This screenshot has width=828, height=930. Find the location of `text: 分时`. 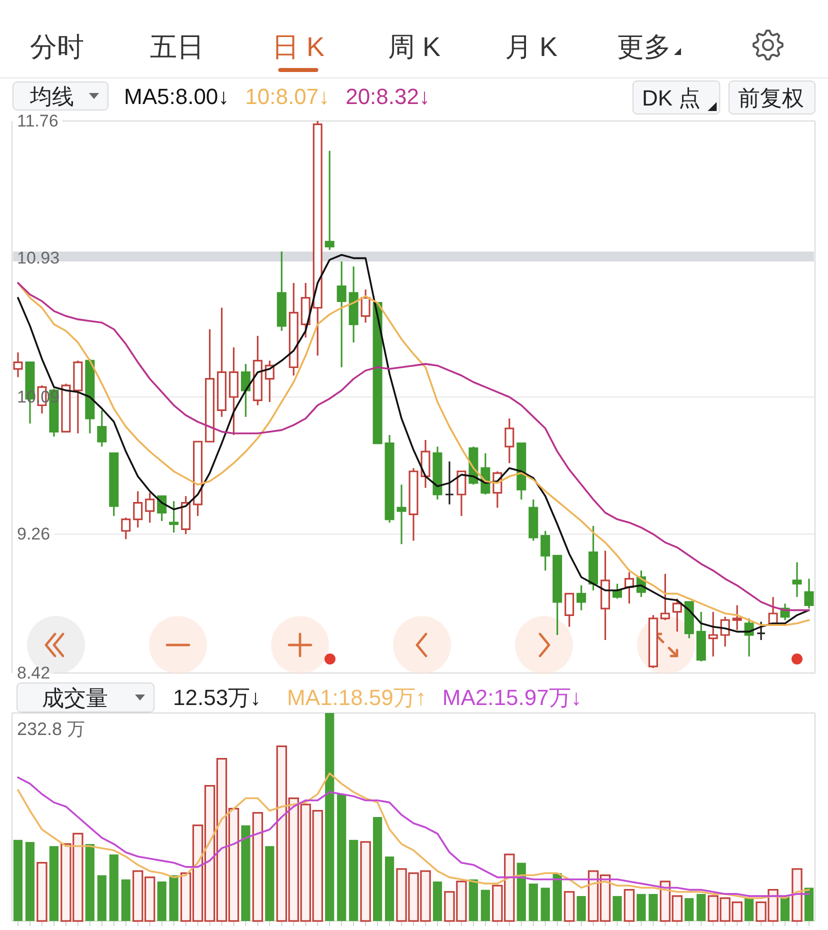

text: 分时 is located at coordinates (57, 47).